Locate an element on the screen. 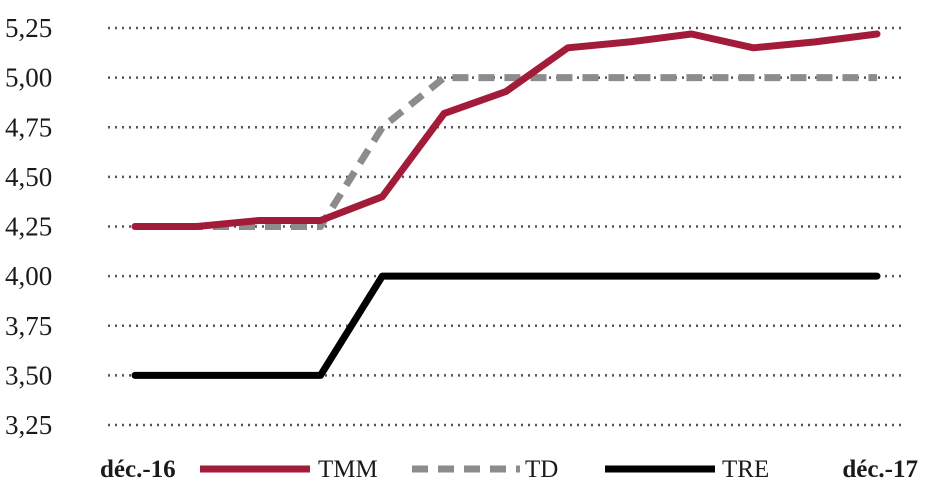  x-axis-labels: déc.-16 déc.-17 is located at coordinates (509, 469).